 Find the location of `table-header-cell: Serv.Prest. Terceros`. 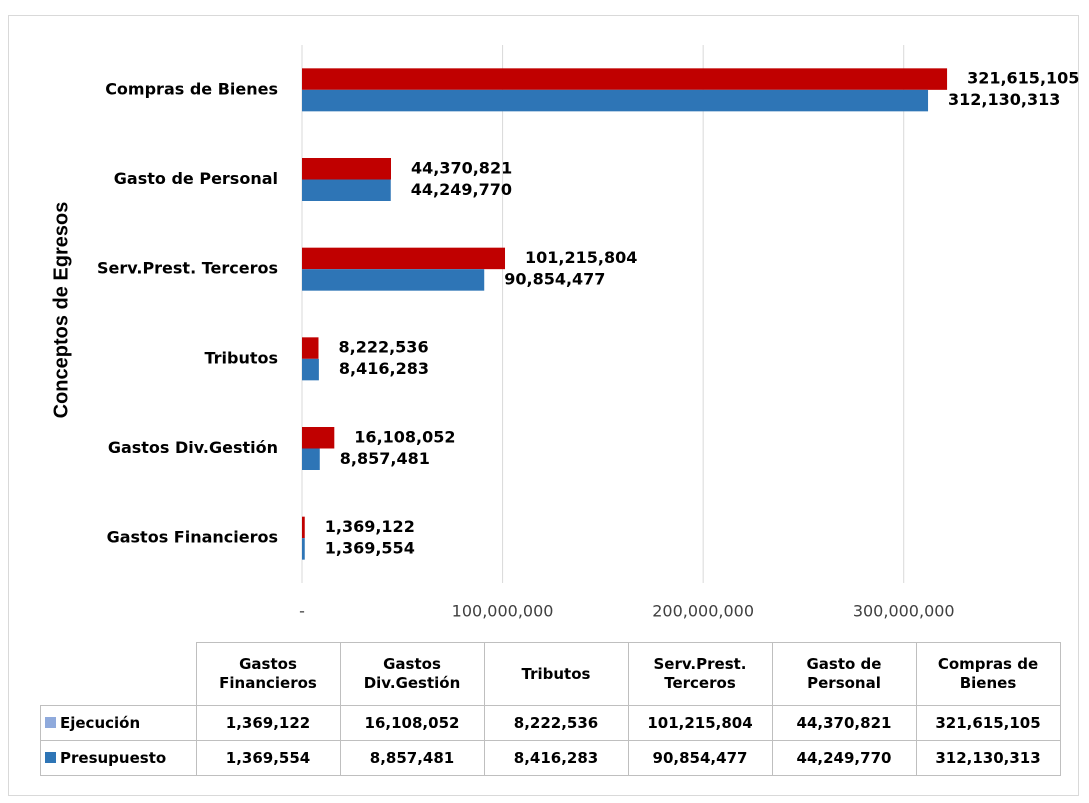

table-header-cell: Serv.Prest. Terceros is located at coordinates (700, 674).